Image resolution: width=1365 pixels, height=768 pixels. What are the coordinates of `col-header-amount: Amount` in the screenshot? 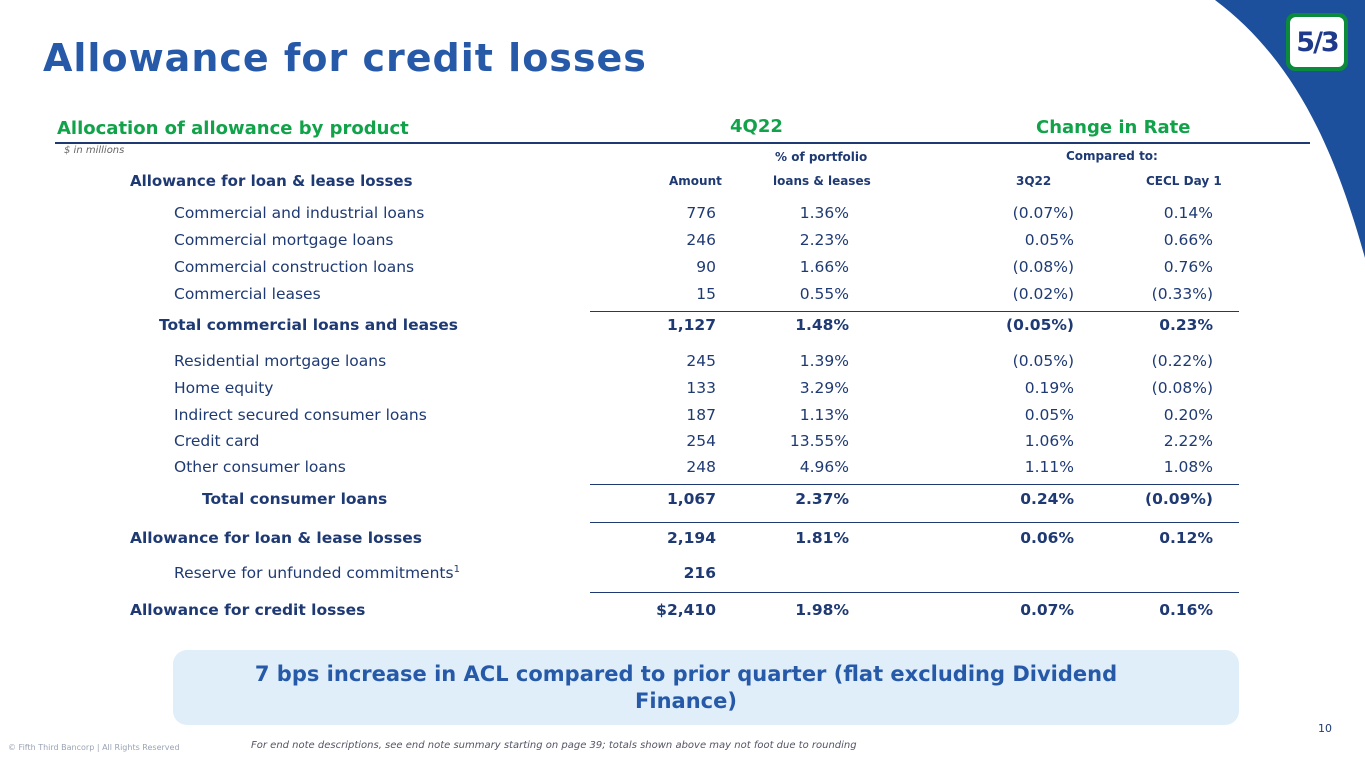 It's located at (695, 181).